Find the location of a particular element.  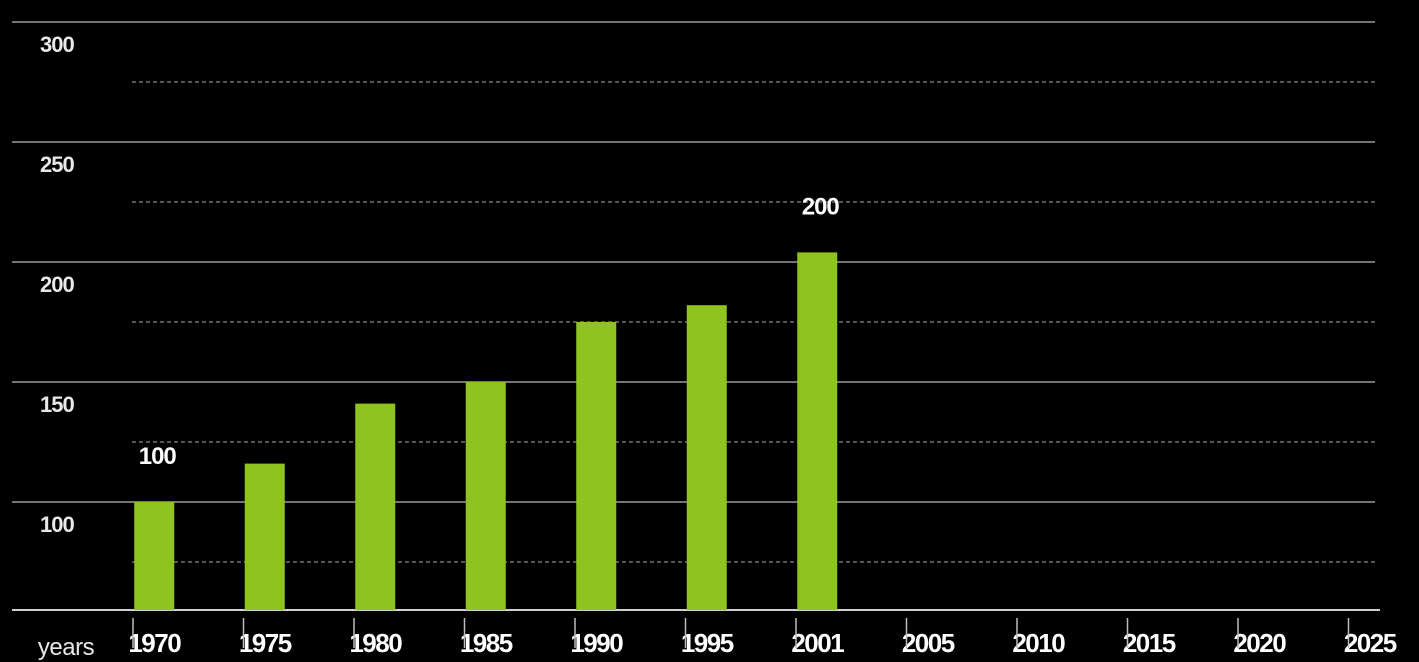

x-tick-label-1970: 1970 is located at coordinates (154, 643).